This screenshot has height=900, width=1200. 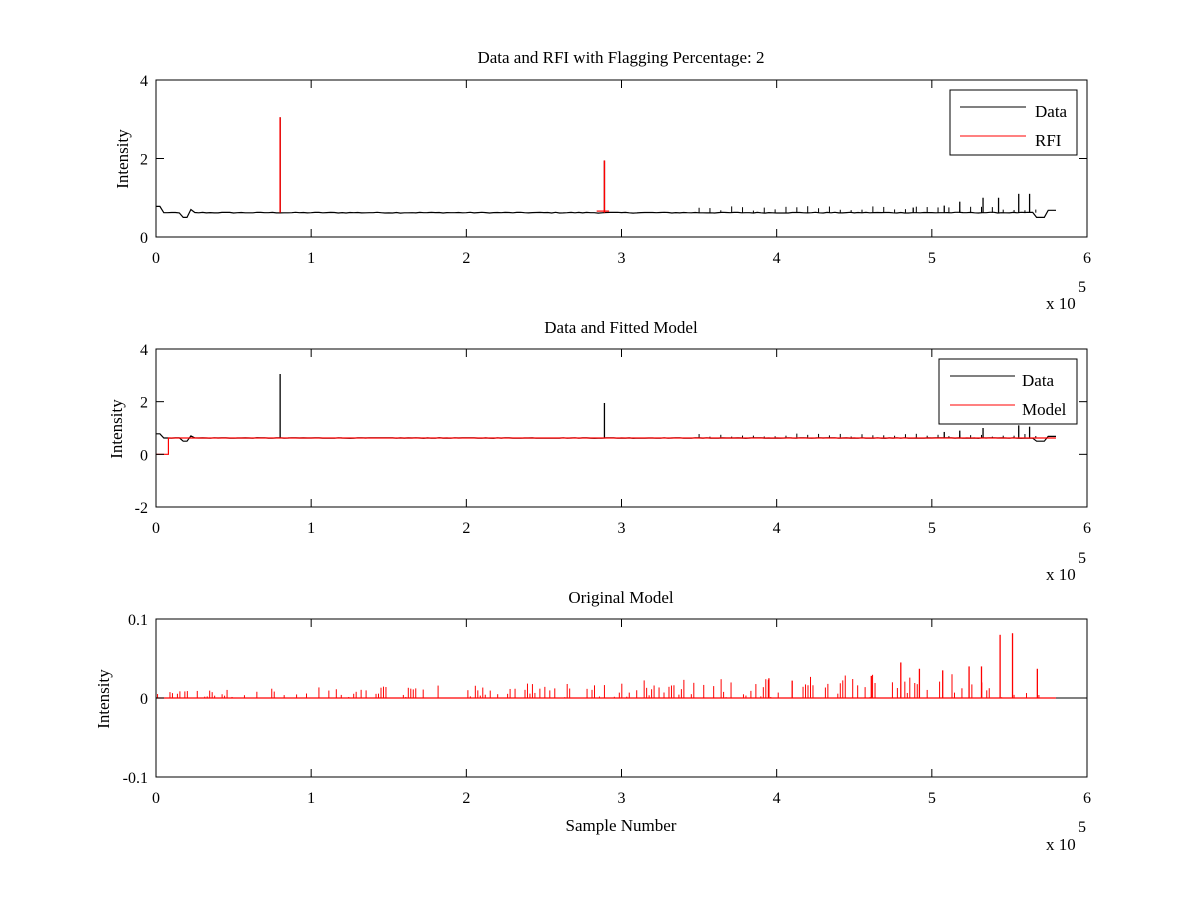 What do you see at coordinates (1061, 303) in the screenshot?
I see `subplot-1-x-exponent: x 10` at bounding box center [1061, 303].